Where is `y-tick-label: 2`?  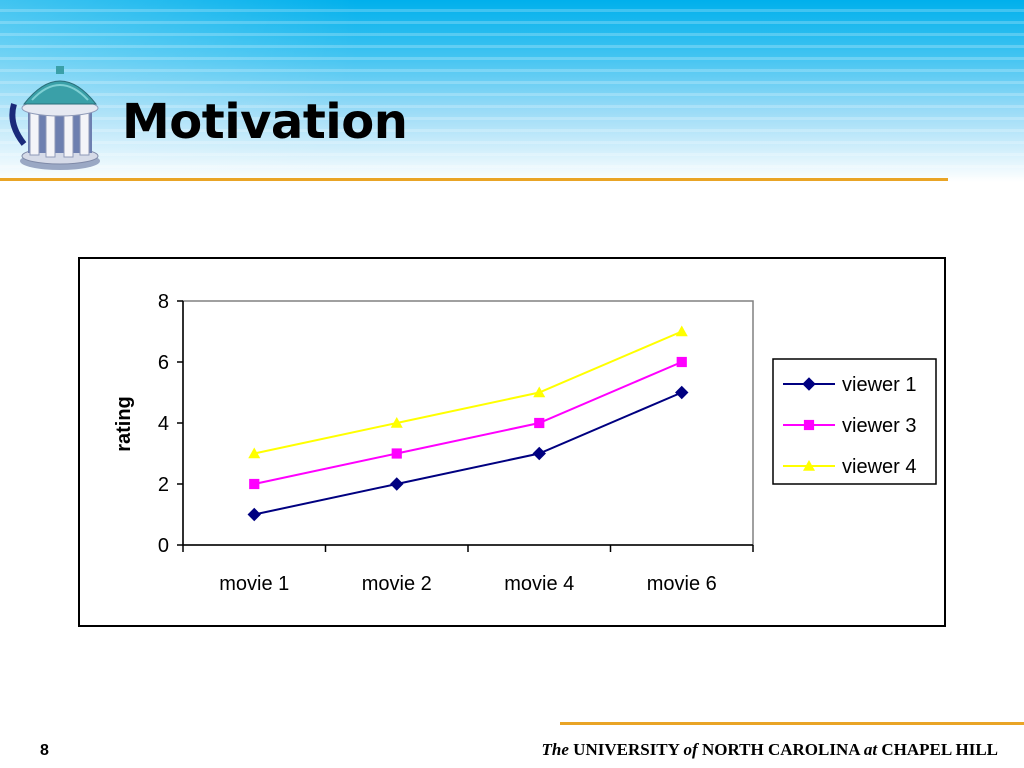
y-tick-label: 2 is located at coordinates (163, 485).